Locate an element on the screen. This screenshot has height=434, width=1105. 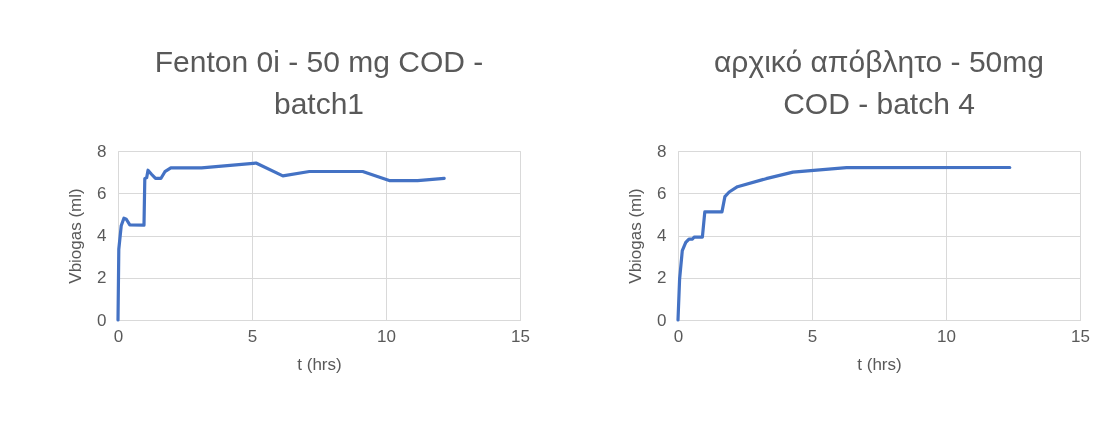
chart-title: αρχικό απόβλητο - 50mg COD - batch 4 is located at coordinates (879, 82).